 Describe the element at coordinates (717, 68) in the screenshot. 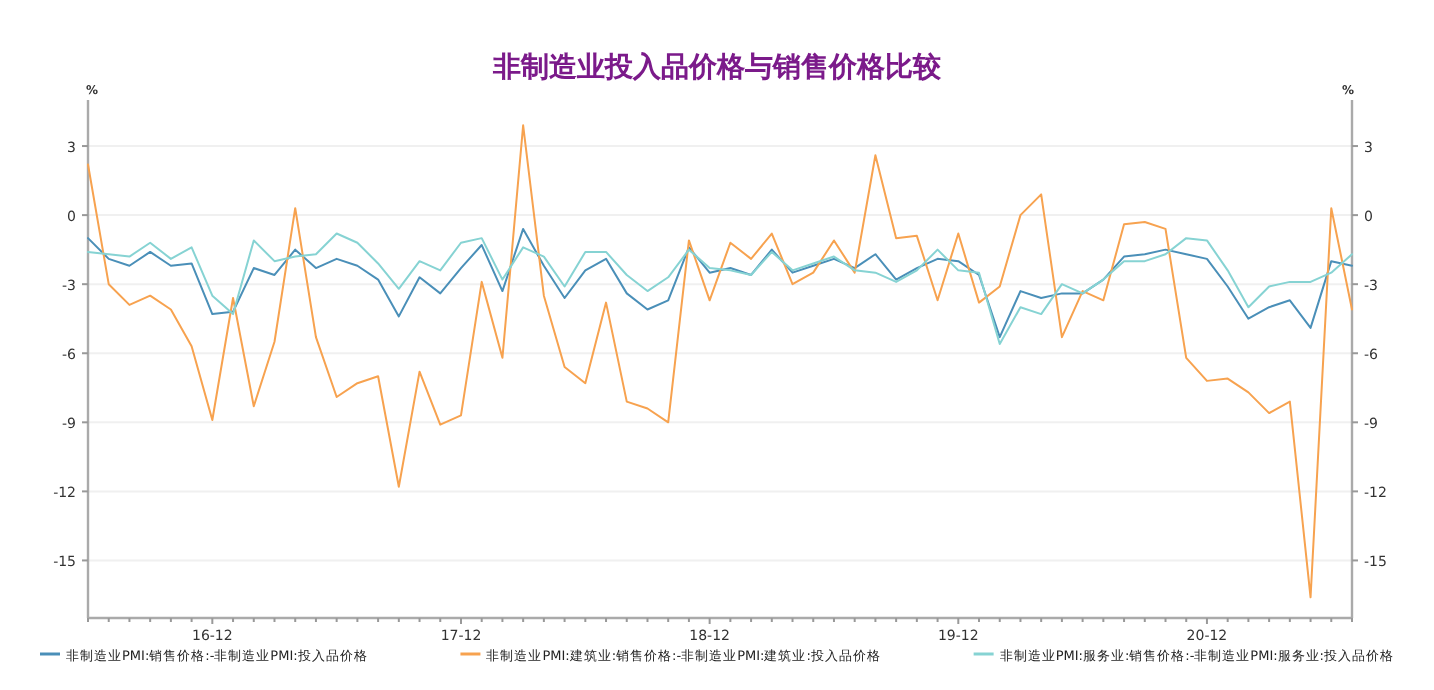

I see `chart-title: 非制造业投入品价格与销售价格比较` at that location.